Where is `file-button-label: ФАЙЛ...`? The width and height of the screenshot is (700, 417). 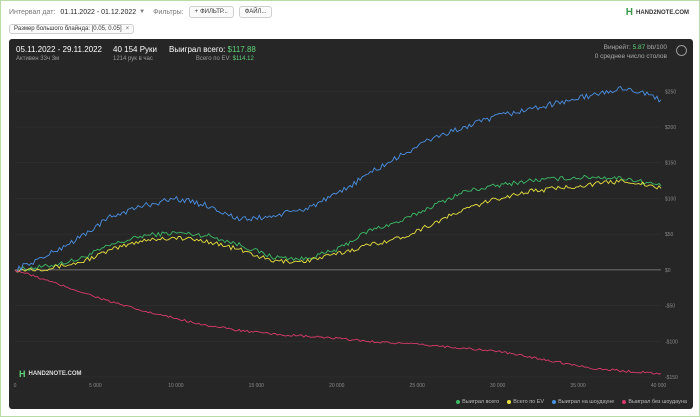 file-button-label: ФАЙЛ... is located at coordinates (255, 12).